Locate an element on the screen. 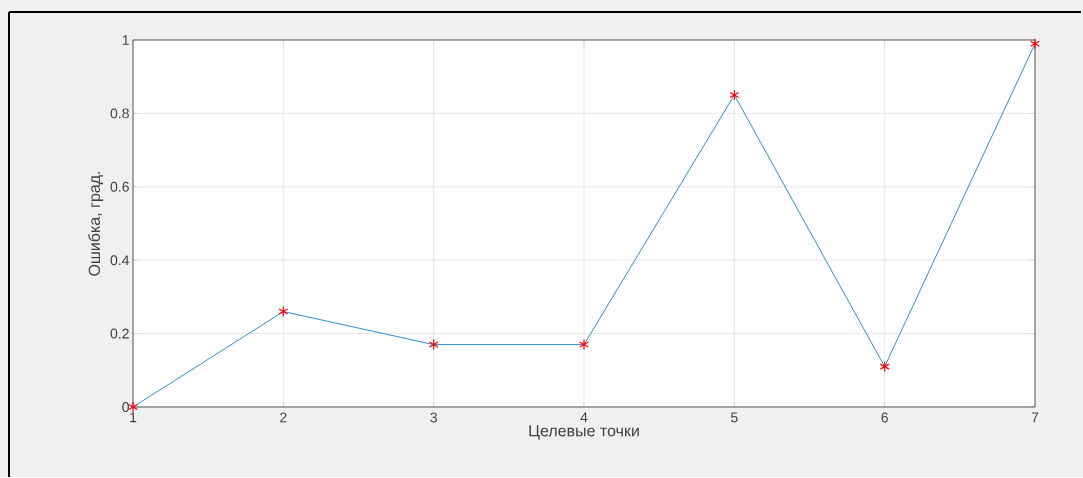 The width and height of the screenshot is (1083, 478). y-tick-label: 0.8 is located at coordinates (119, 113).